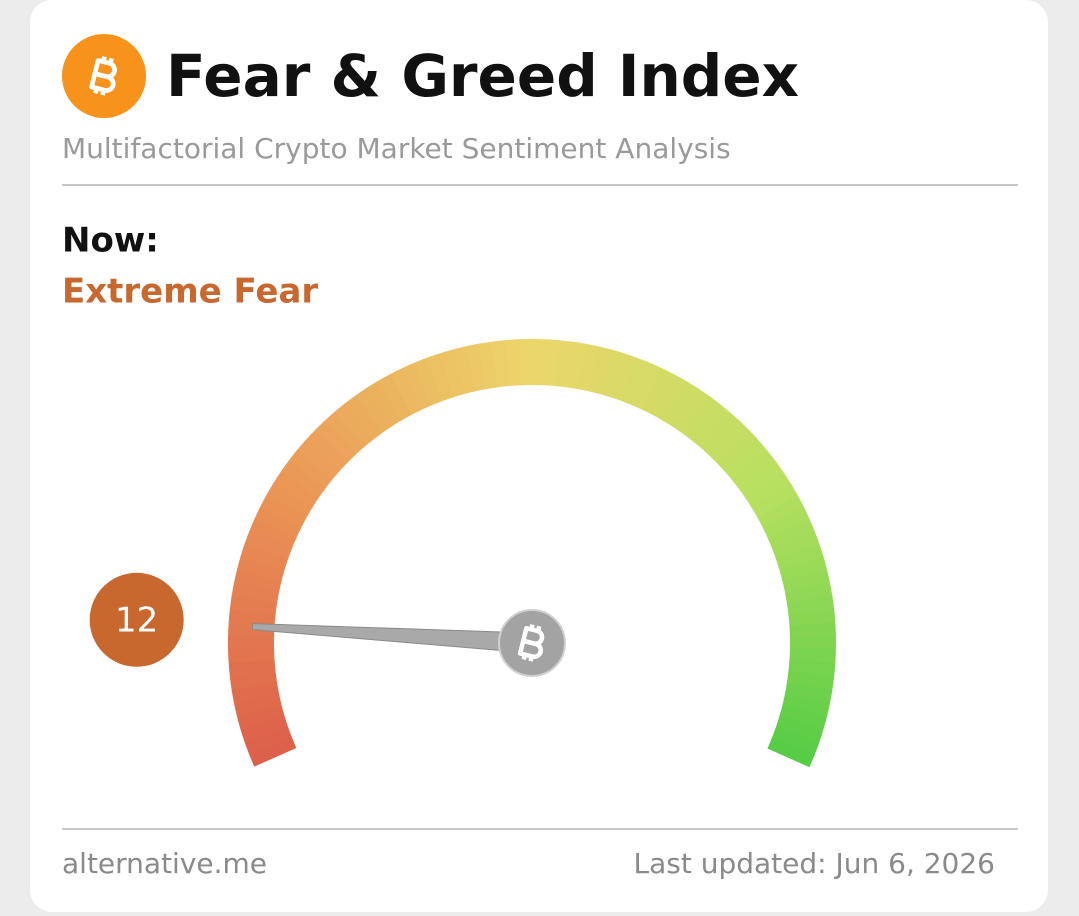 The width and height of the screenshot is (1079, 916). I want to click on updated: Last updated: Jun 6, 2026, so click(814, 863).